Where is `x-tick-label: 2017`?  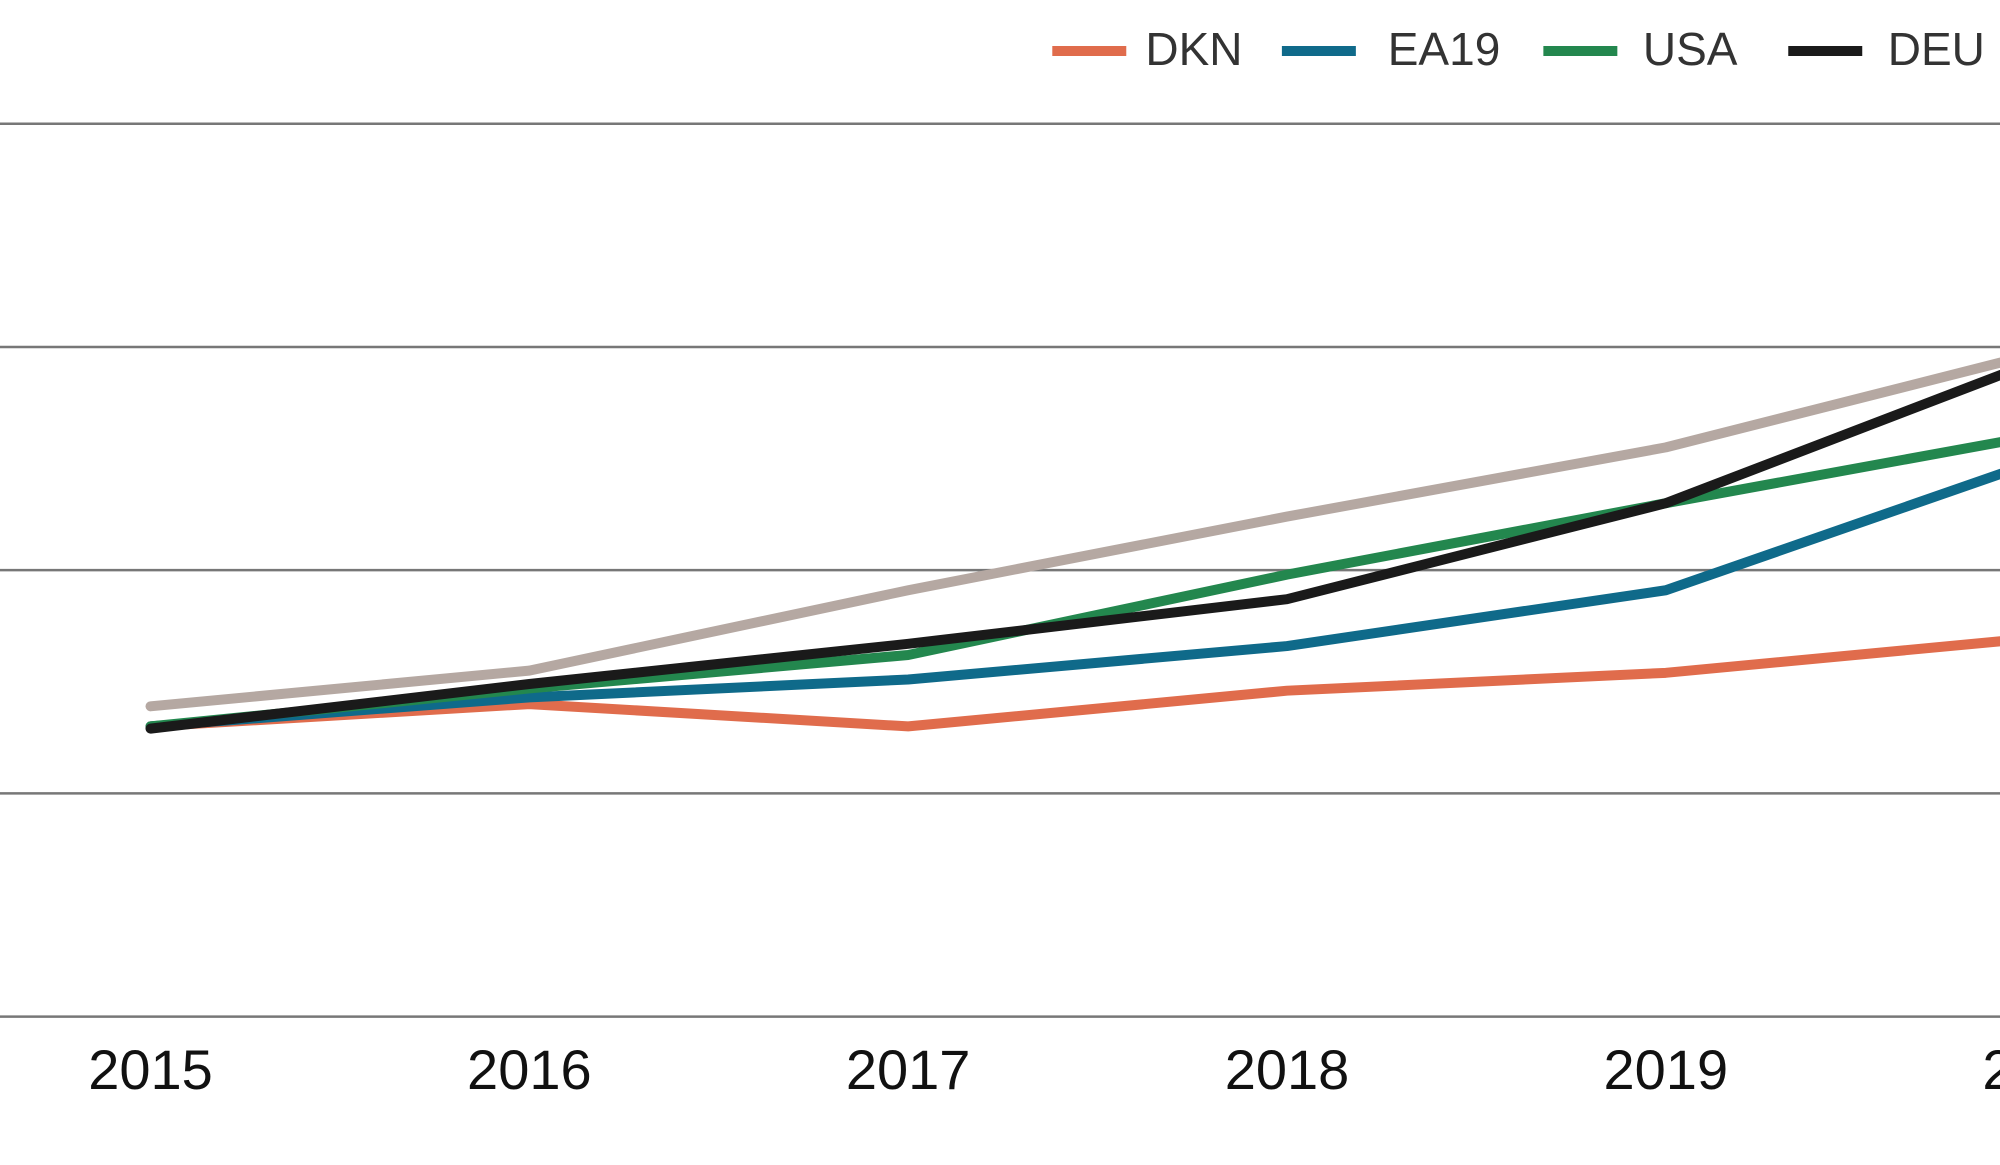 x-tick-label: 2017 is located at coordinates (908, 1069).